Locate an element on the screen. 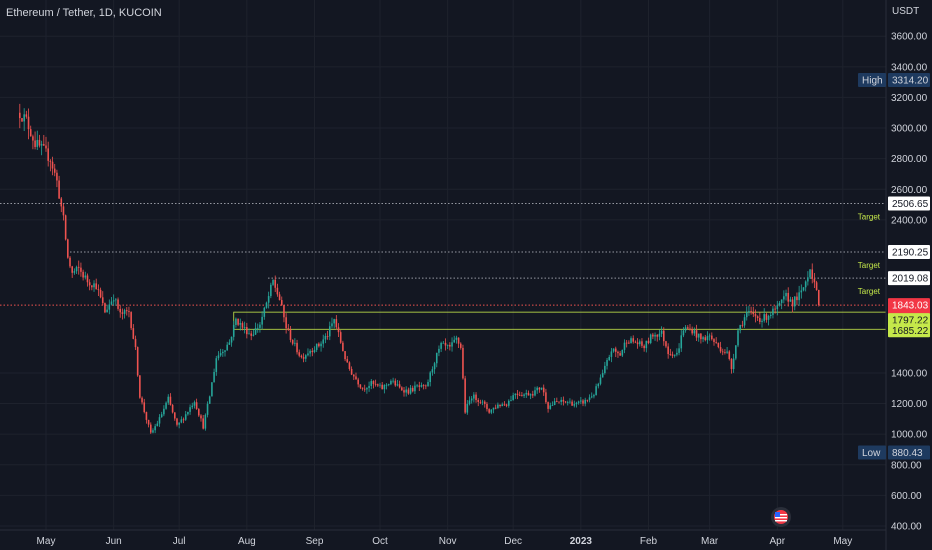 The height and width of the screenshot is (550, 932). x-tick-label: Aug is located at coordinates (247, 541).